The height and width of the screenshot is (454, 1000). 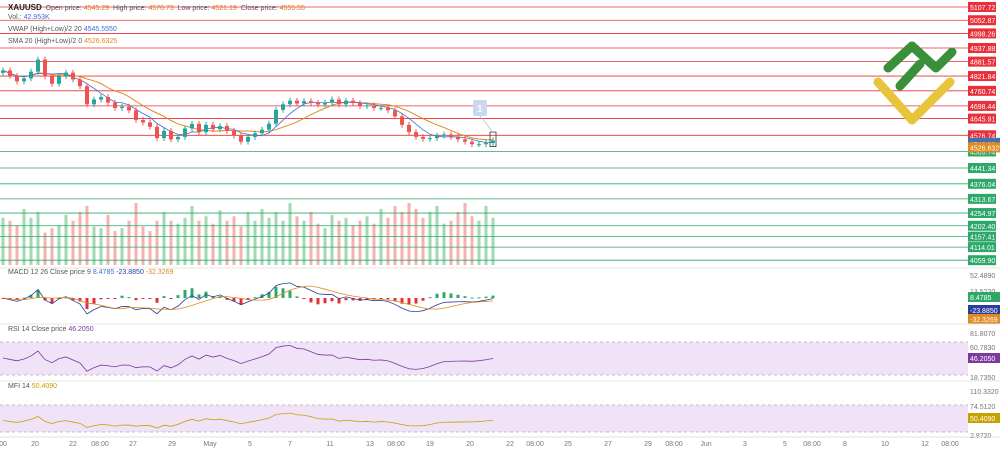 I want to click on open-value: 4545.29, so click(x=96, y=8).